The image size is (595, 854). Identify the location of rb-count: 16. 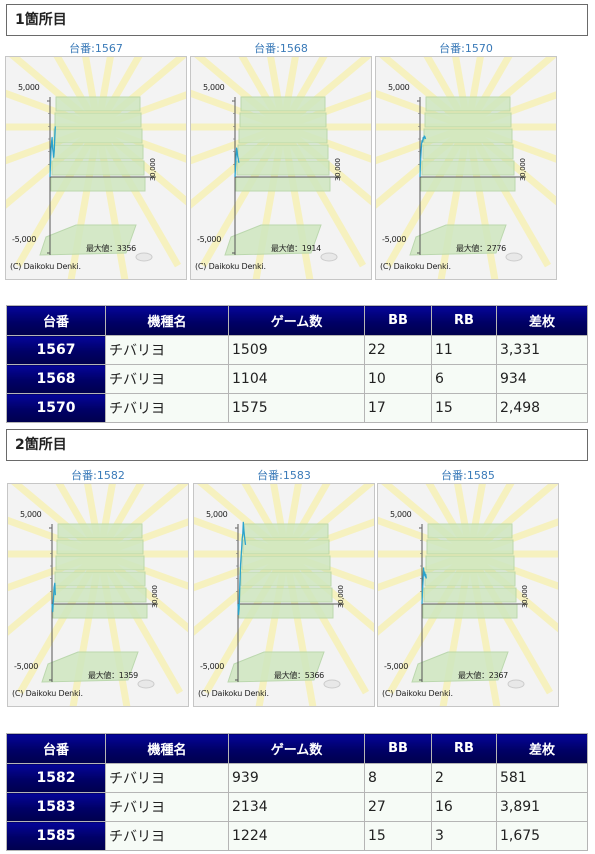
(464, 807).